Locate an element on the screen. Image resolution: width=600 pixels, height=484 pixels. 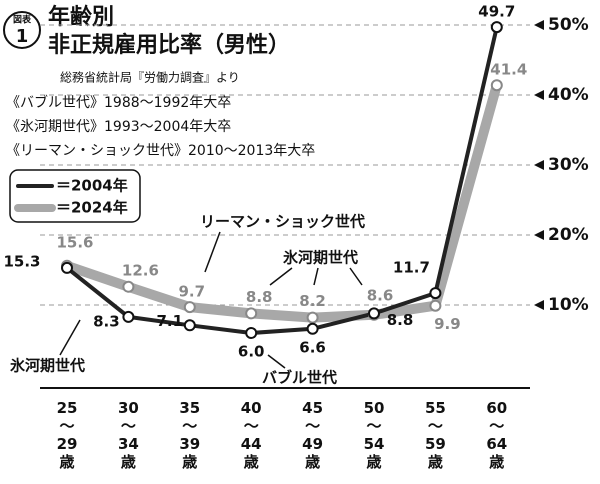
x-tick-part: 25 is located at coordinates (67, 408).